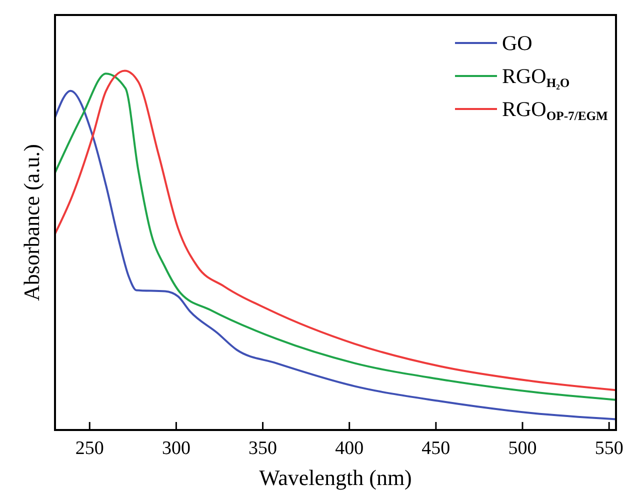 Image resolution: width=633 pixels, height=496 pixels. I want to click on x-tick-label: 500, so click(522, 448).